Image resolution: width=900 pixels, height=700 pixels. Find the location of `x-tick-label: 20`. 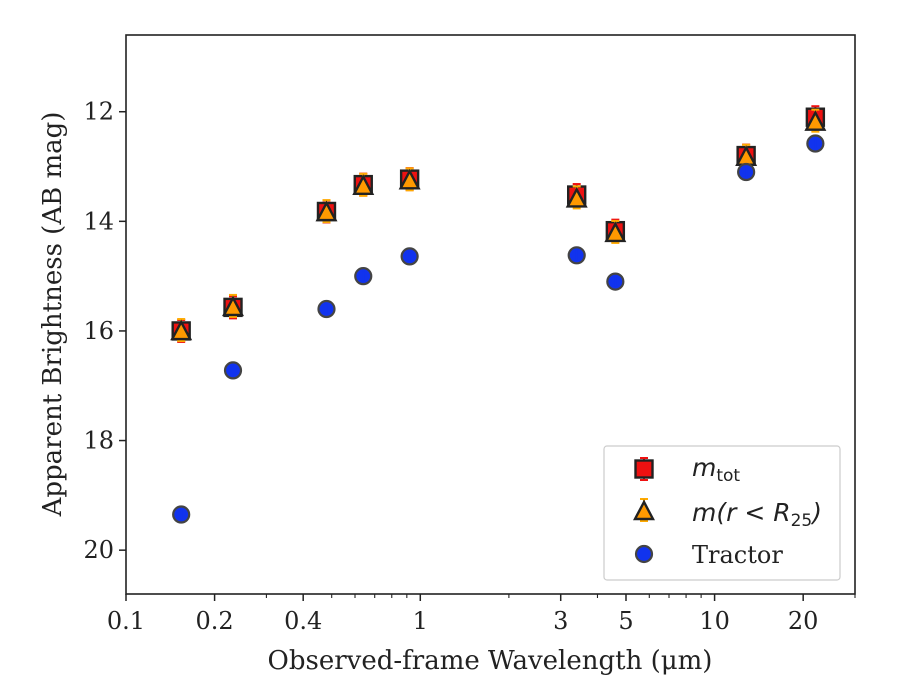

x-tick-label: 20 is located at coordinates (803, 621).